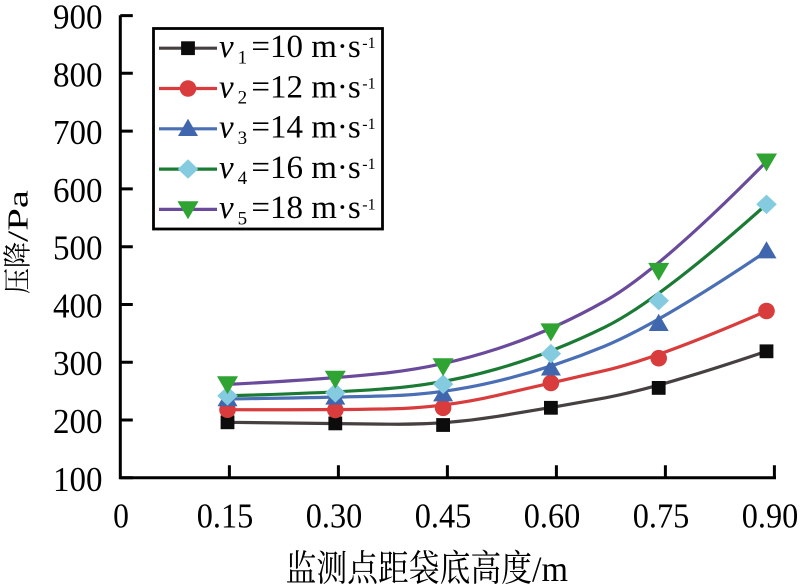 The width and height of the screenshot is (800, 588). I want to click on svg-text: v1 =10 m·s-1, so click(297, 48).